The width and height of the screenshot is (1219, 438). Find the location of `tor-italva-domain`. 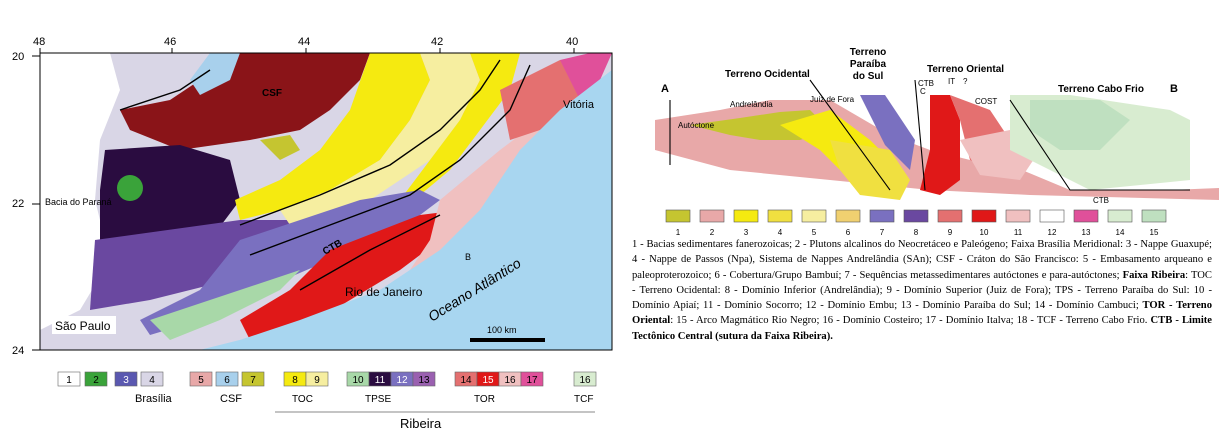

tor-italva-domain is located at coordinates (586, 76).